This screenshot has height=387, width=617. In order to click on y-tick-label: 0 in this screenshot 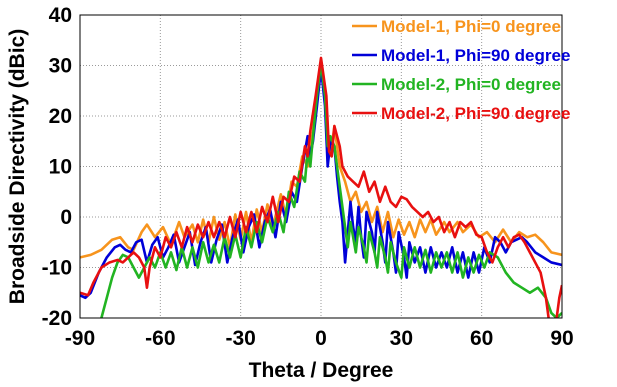, I will do `click(66, 217)`.